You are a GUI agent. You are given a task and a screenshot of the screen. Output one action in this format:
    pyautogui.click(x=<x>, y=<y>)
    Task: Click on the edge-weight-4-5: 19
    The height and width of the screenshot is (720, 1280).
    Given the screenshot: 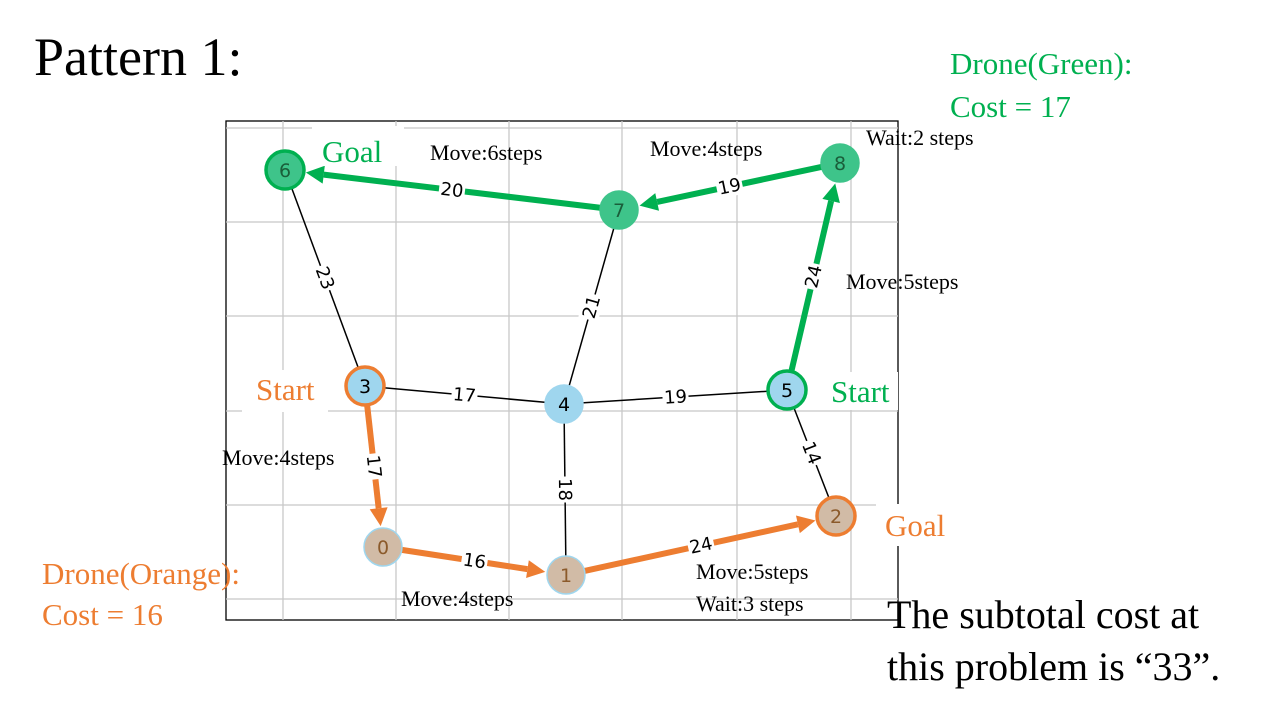 What is the action you would take?
    pyautogui.click(x=675, y=397)
    